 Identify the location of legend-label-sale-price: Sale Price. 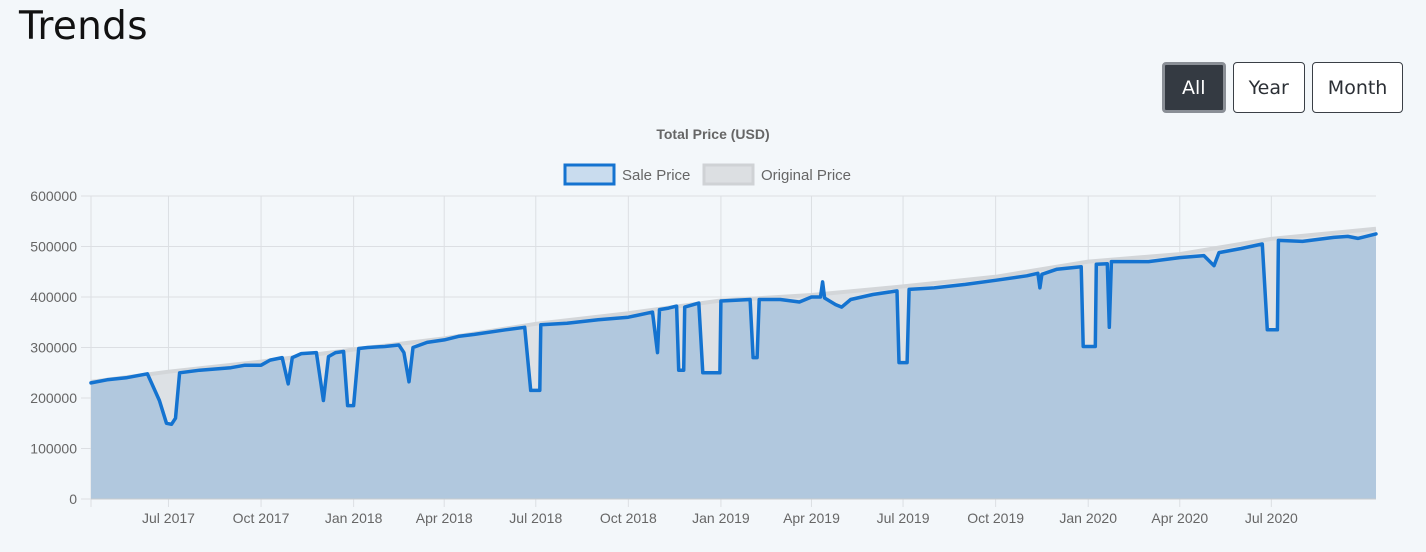
(656, 175).